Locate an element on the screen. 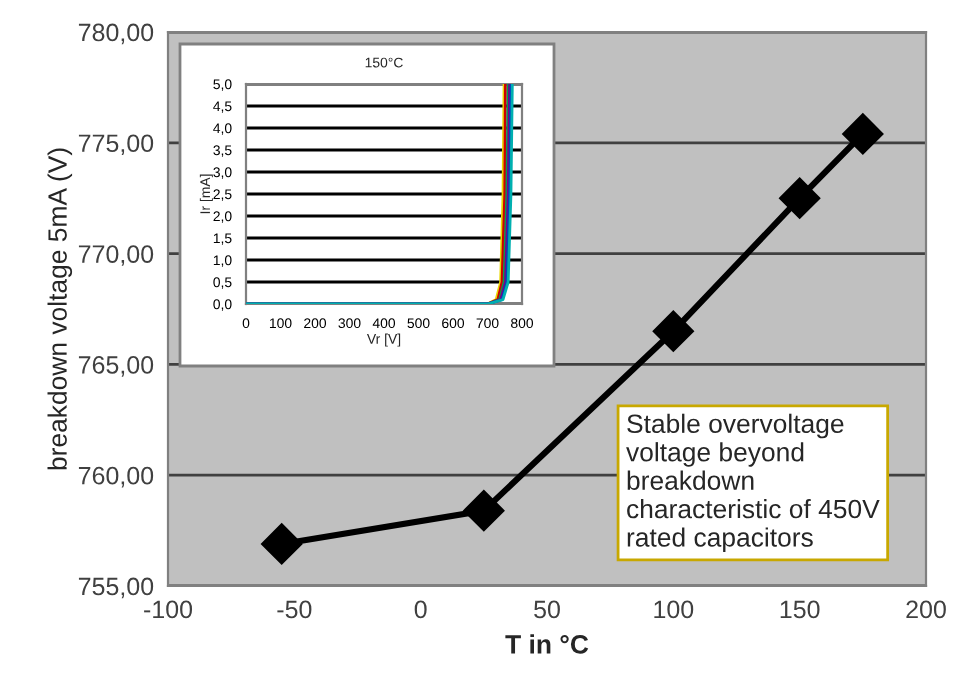 Image resolution: width=958 pixels, height=688 pixels. x-axis-title: T in °C is located at coordinates (547, 644).